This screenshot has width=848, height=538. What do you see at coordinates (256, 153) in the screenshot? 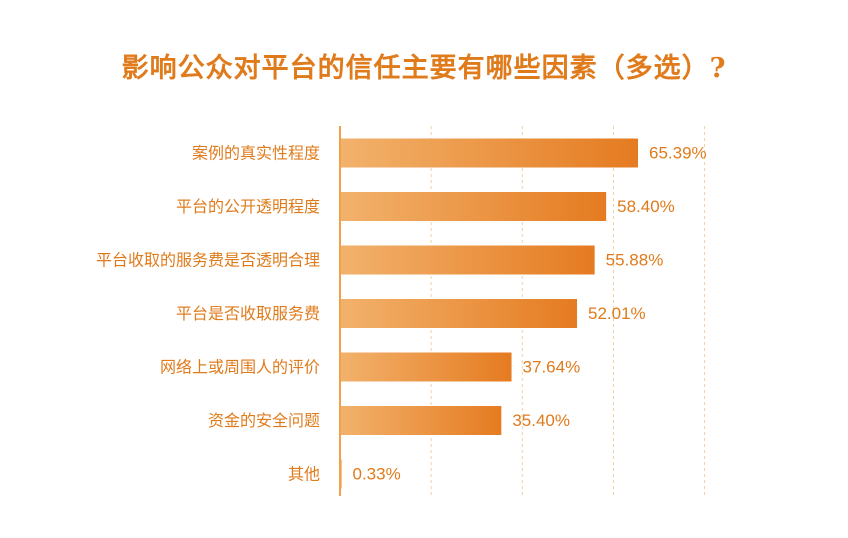
I see `category-label: 案例的真实性程度` at bounding box center [256, 153].